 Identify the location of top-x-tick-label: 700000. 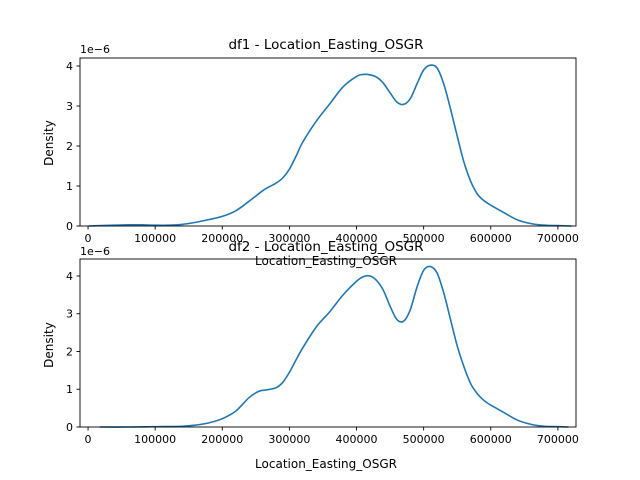
(558, 238).